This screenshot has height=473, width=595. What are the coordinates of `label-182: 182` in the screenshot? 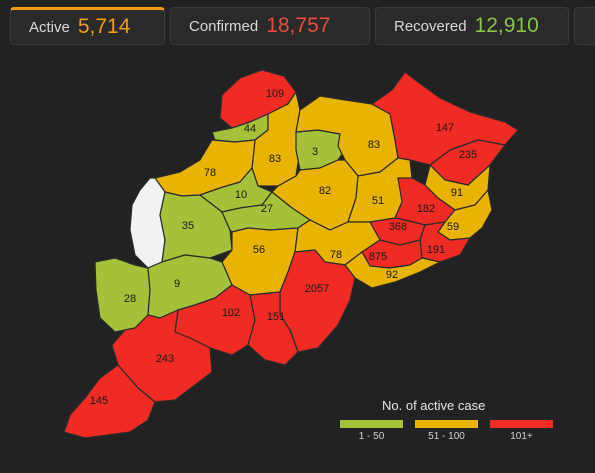 It's located at (426, 209).